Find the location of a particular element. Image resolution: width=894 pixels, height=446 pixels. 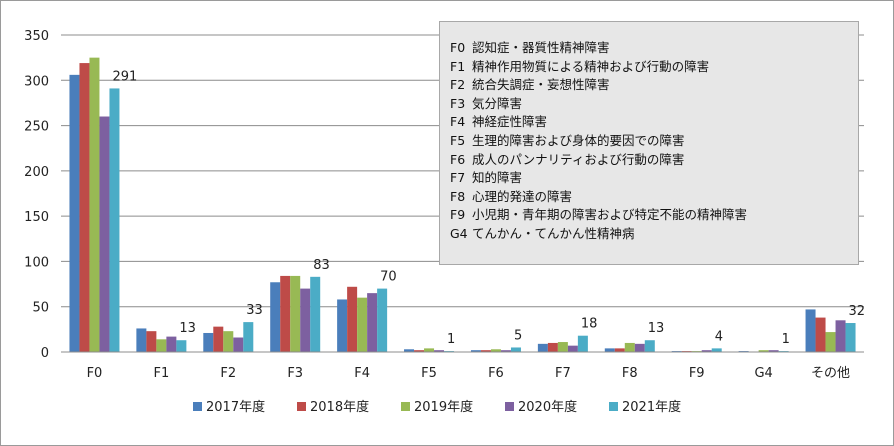

x-tick-label: F0 is located at coordinates (95, 373).